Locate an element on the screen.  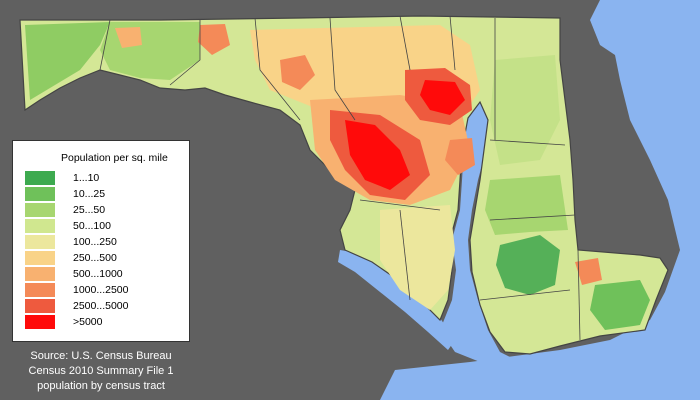
legend-label: 10...25 is located at coordinates (89, 194).